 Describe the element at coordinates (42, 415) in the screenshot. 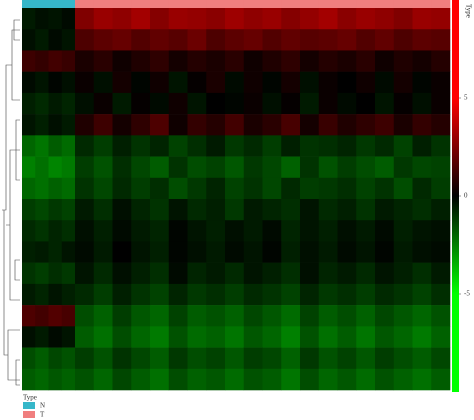

I see `legend-label: T` at that location.